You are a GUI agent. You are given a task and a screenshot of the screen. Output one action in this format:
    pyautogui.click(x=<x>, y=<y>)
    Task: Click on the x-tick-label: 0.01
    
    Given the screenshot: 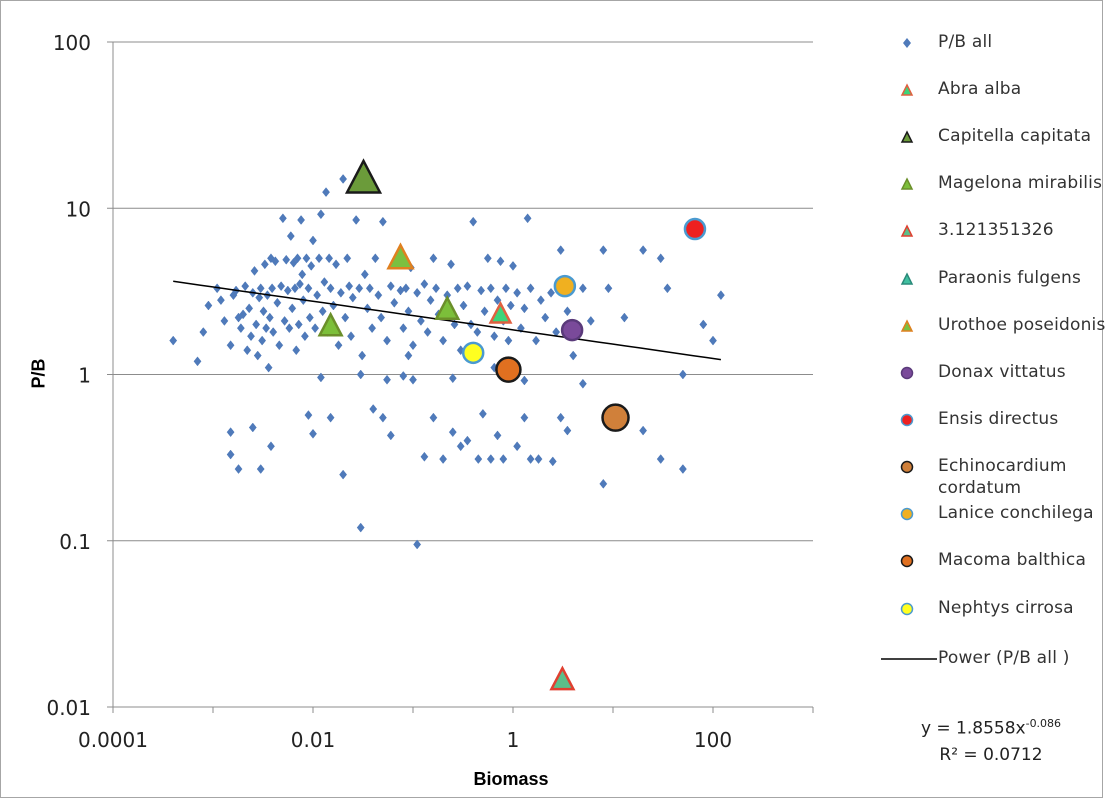 What is the action you would take?
    pyautogui.click(x=313, y=740)
    